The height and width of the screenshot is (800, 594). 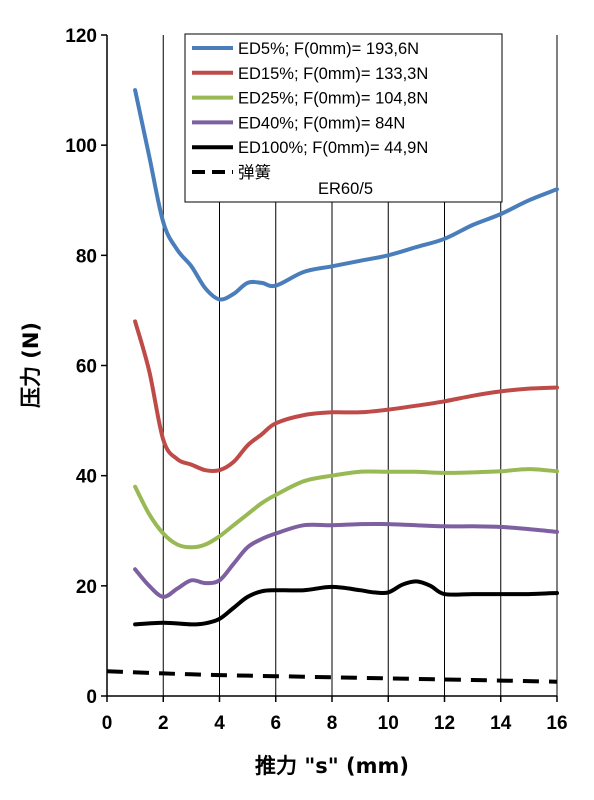 I want to click on x-tick-label: 6, so click(x=275, y=723).